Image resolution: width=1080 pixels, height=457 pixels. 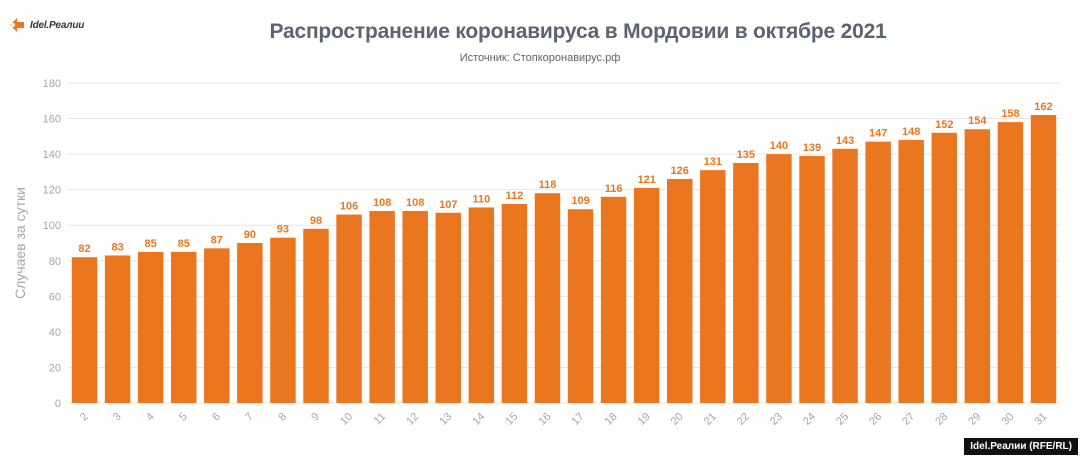 I want to click on value-label: 106, so click(x=349, y=207).